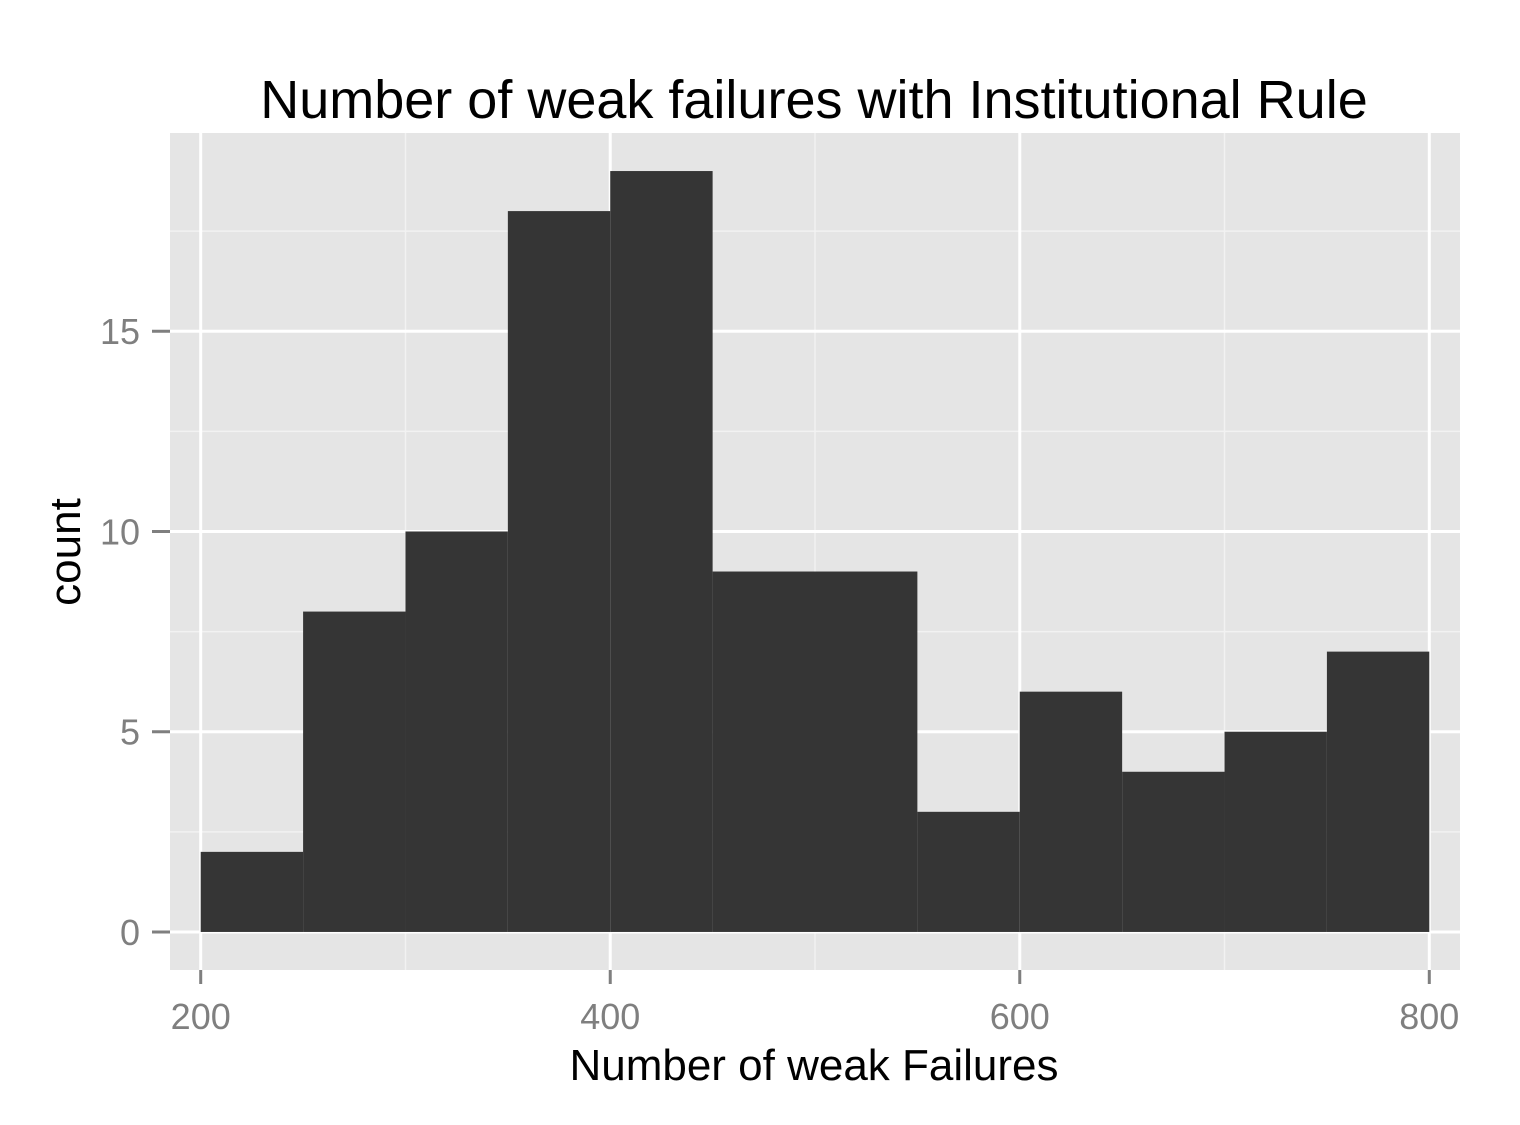  What do you see at coordinates (1429, 1016) in the screenshot?
I see `x-tick-label: 800` at bounding box center [1429, 1016].